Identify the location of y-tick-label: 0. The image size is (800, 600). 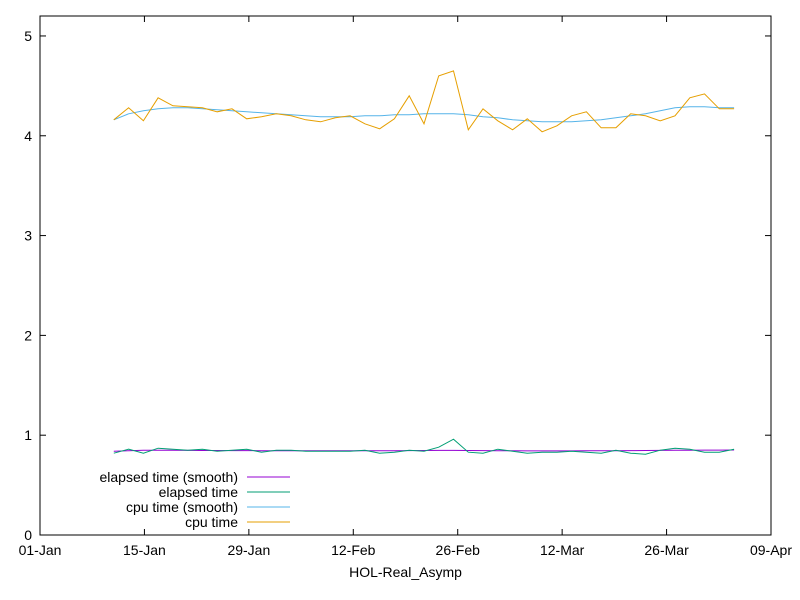
(28, 535).